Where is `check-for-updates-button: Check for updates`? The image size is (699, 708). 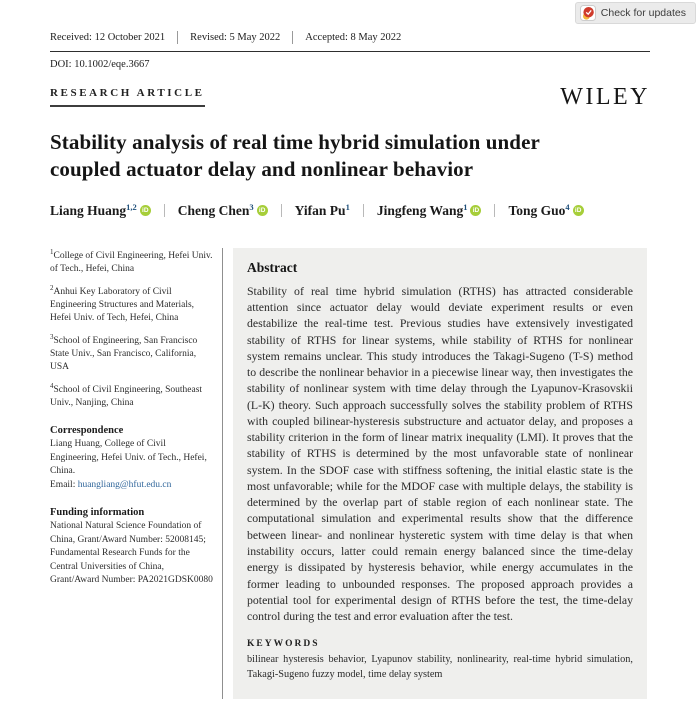
check-for-updates-button: Check for updates is located at coordinates (635, 13).